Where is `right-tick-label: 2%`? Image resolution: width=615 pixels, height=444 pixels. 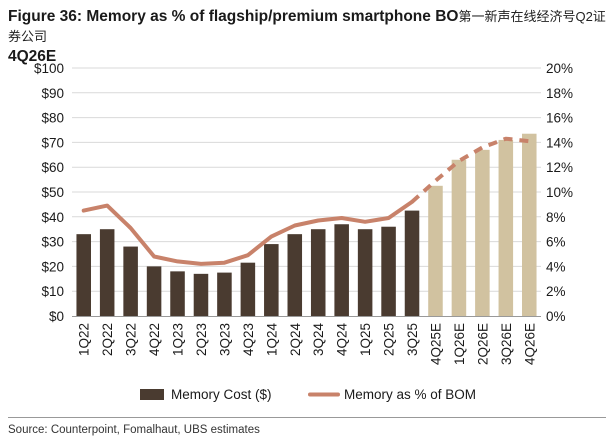
right-tick-label: 2% is located at coordinates (556, 291).